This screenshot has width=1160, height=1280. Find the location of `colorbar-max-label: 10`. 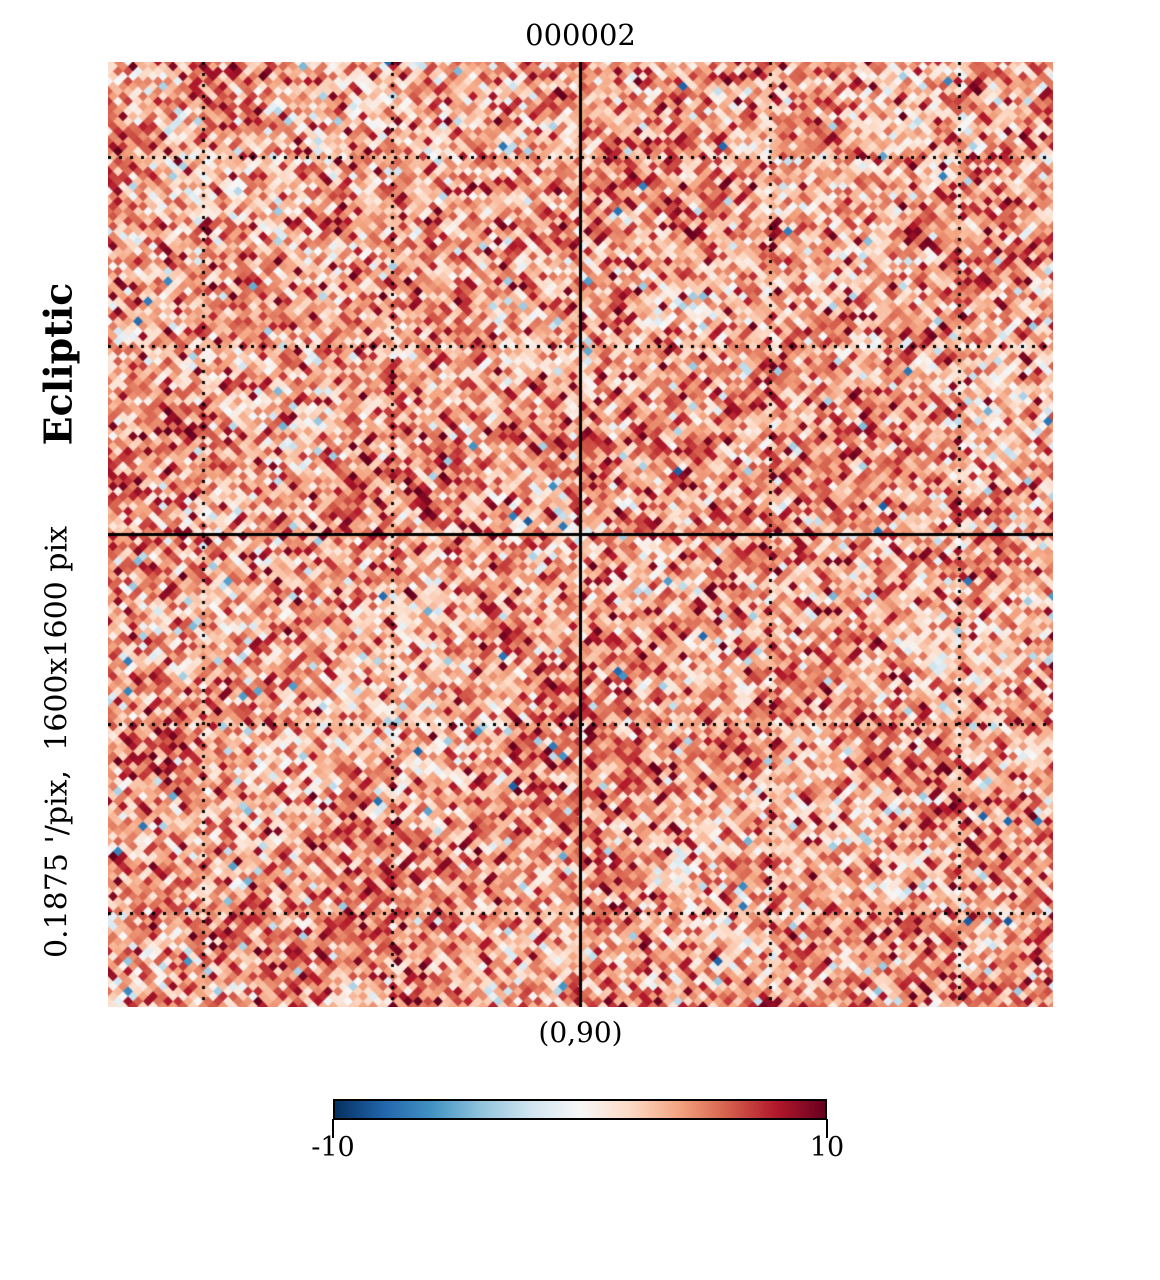

colorbar-max-label: 10 is located at coordinates (827, 1147).